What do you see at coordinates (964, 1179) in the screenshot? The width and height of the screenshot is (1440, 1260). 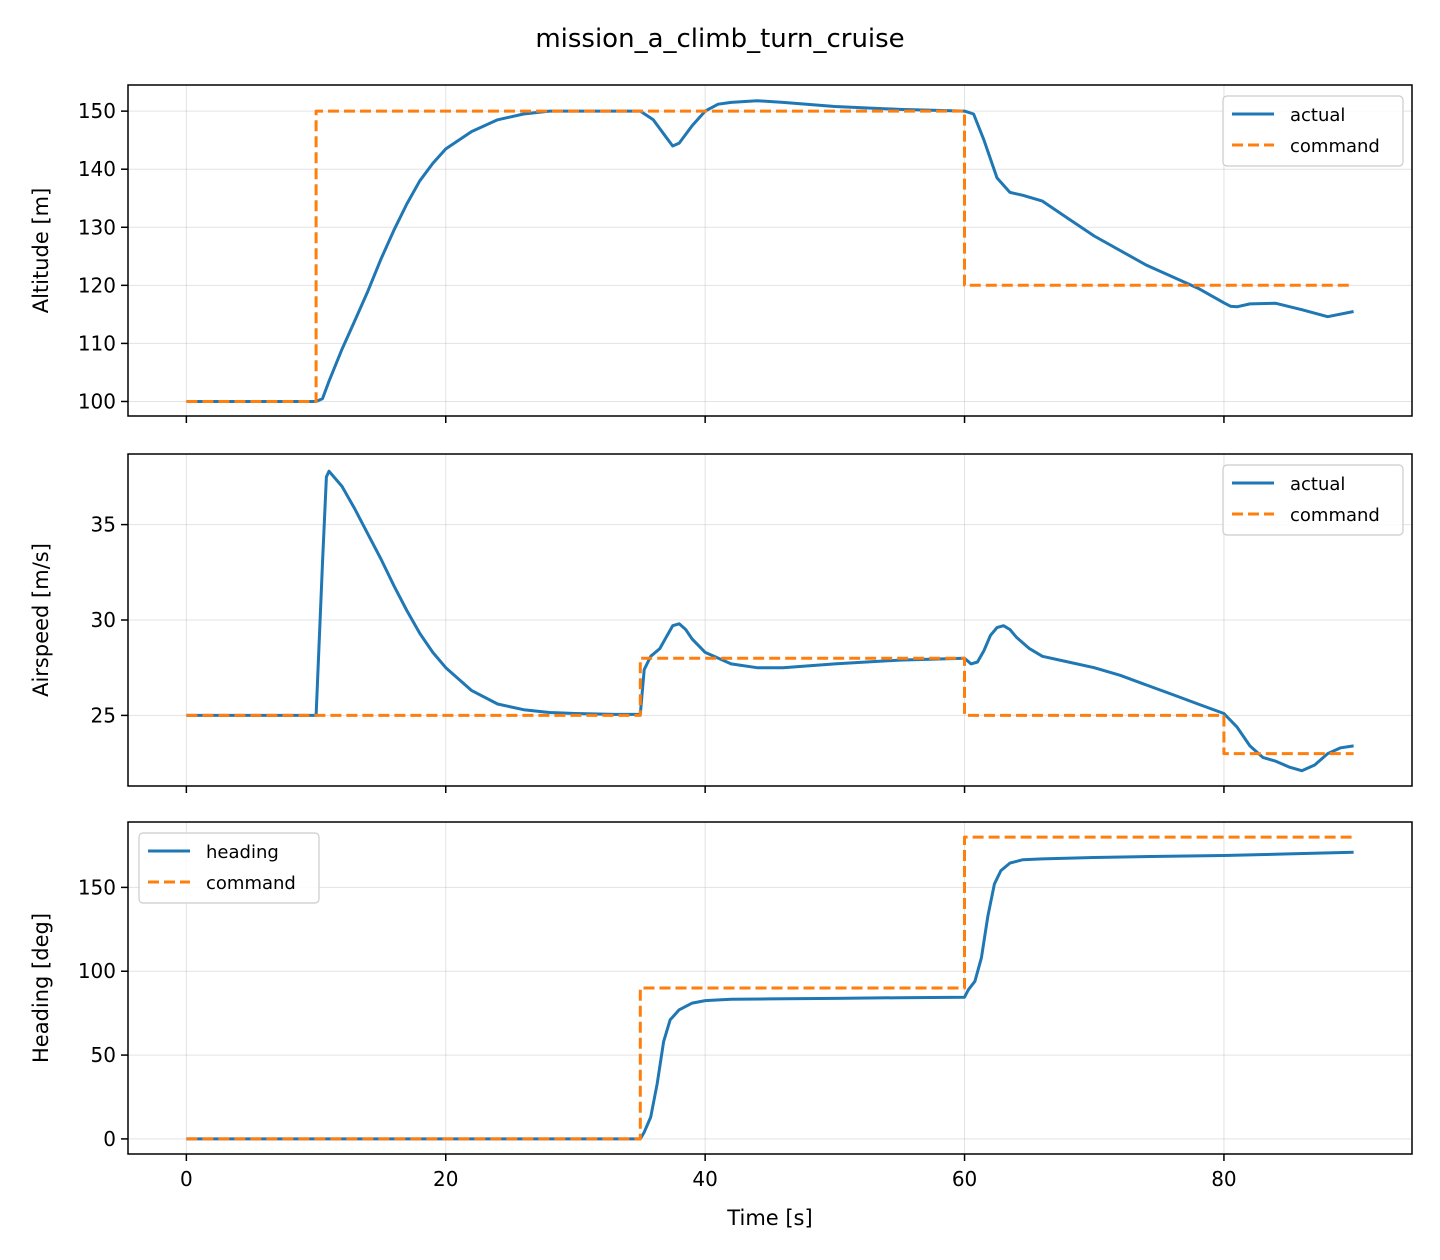 I see `x-tick-label: 60` at bounding box center [964, 1179].